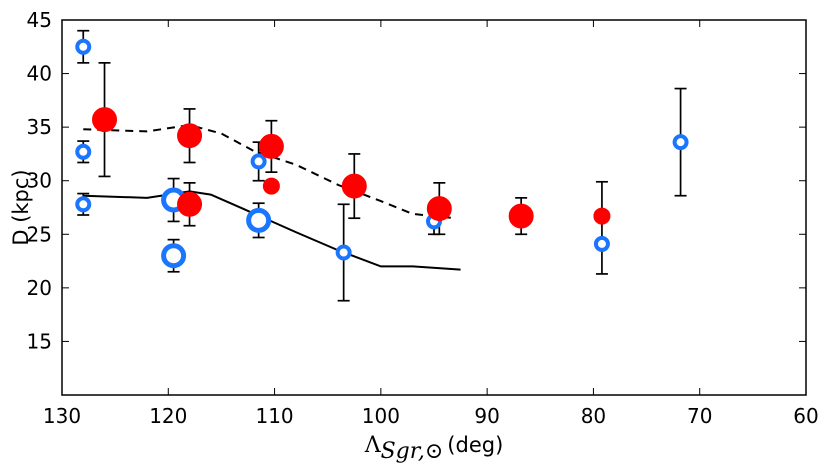 Image resolution: width=830 pixels, height=473 pixels. What do you see at coordinates (373, 445) in the screenshot?
I see `x-axis-label-symbol: Λ` at bounding box center [373, 445].